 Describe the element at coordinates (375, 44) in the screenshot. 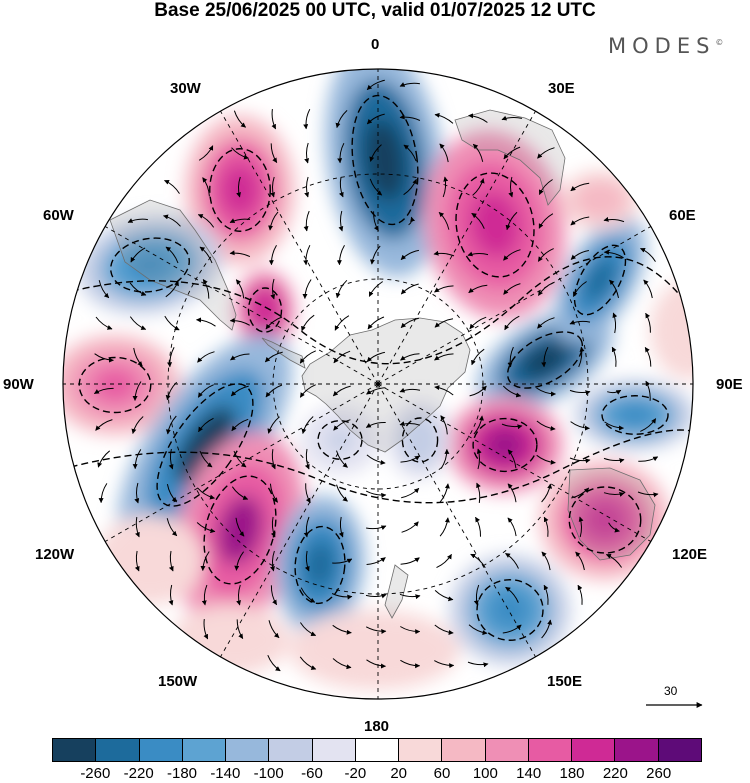

I see `lon-label-0: 0` at that location.